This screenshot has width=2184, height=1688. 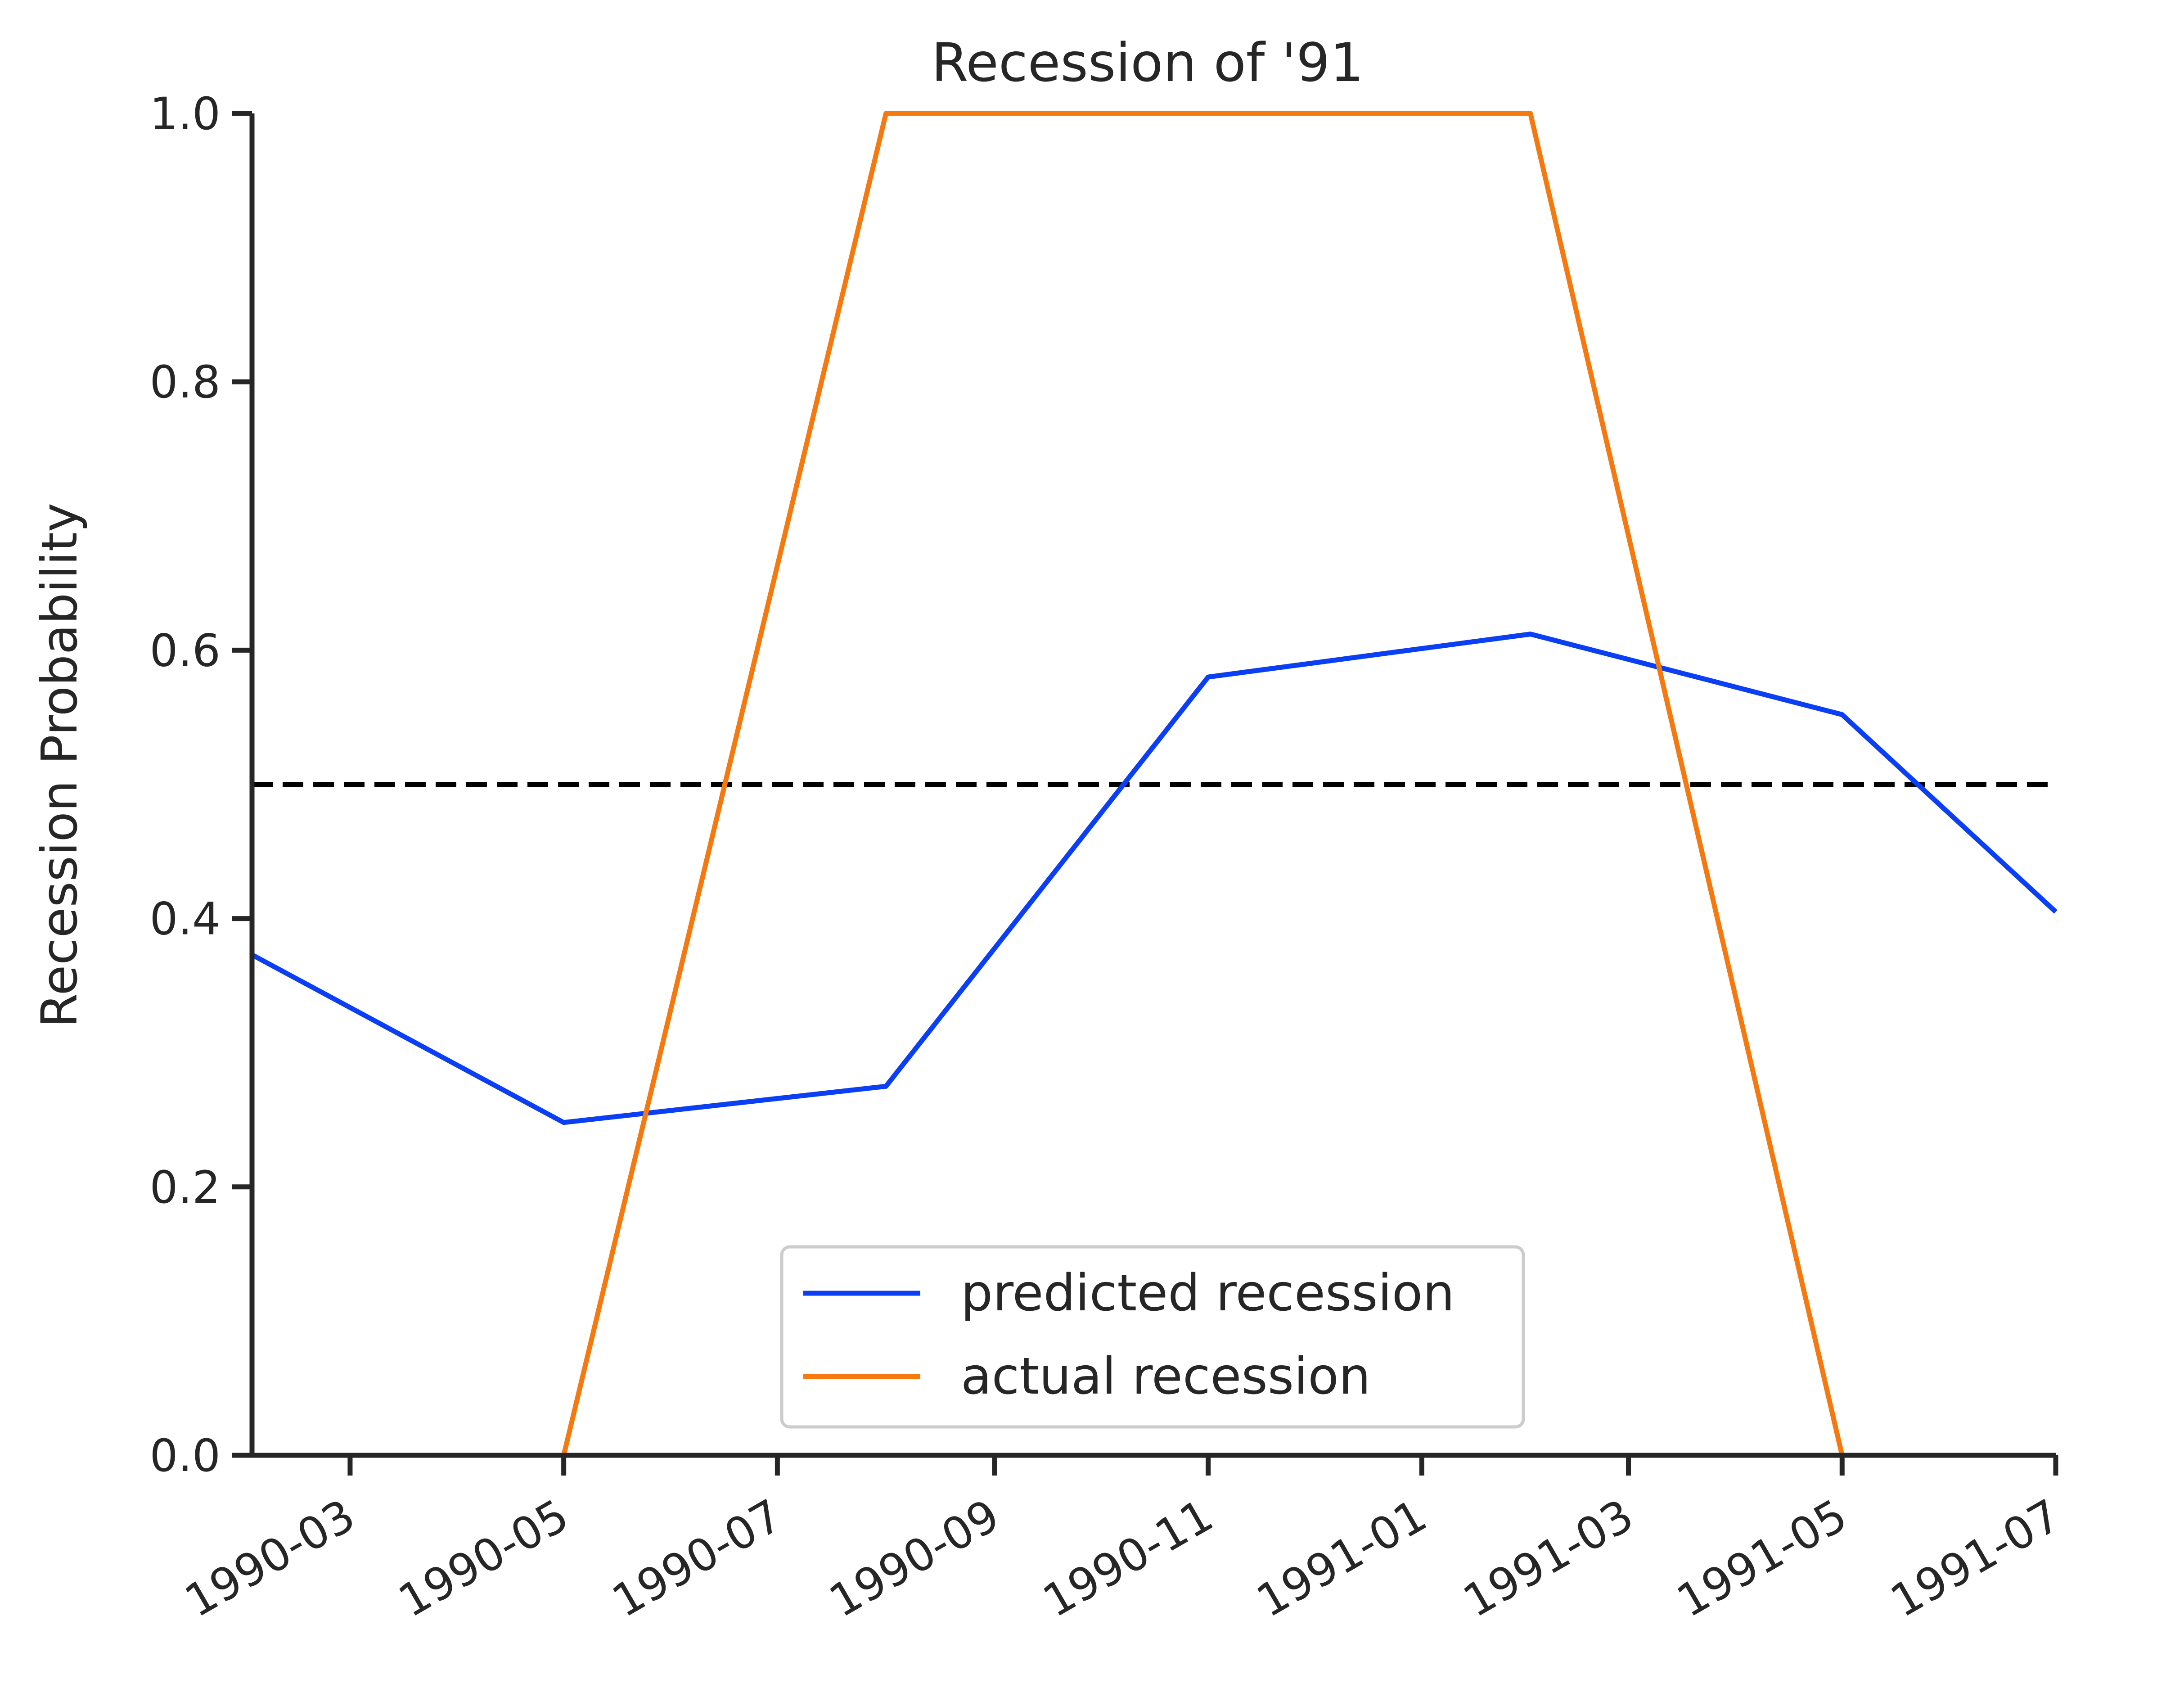 I want to click on y-tick-label: 0.6, so click(x=186, y=651).